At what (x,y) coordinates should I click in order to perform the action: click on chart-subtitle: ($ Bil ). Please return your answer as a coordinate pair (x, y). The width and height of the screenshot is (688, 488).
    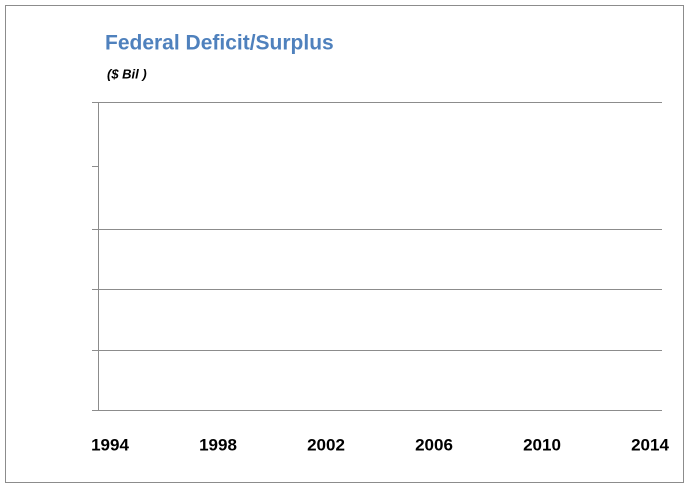
    Looking at the image, I should click on (127, 73).